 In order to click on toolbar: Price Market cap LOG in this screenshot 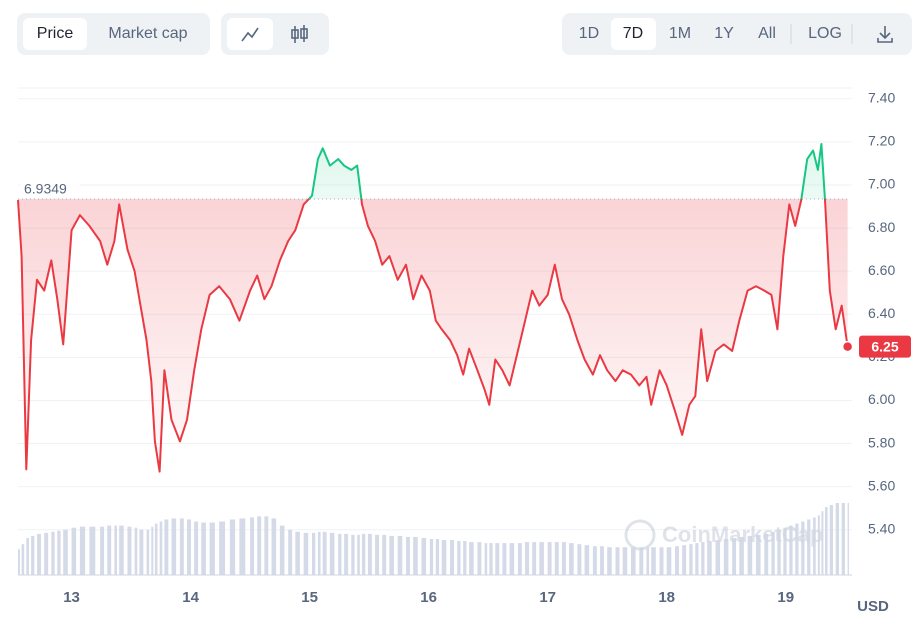, I will do `click(464, 34)`.